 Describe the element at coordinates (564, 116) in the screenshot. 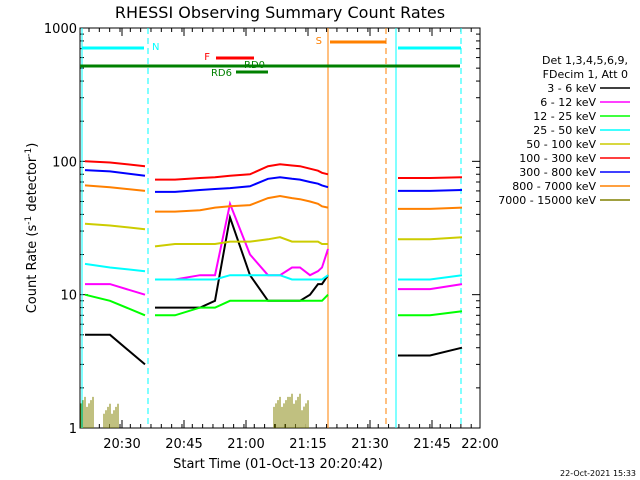

I see `legend-entry-label: 12 - 25 keV` at that location.